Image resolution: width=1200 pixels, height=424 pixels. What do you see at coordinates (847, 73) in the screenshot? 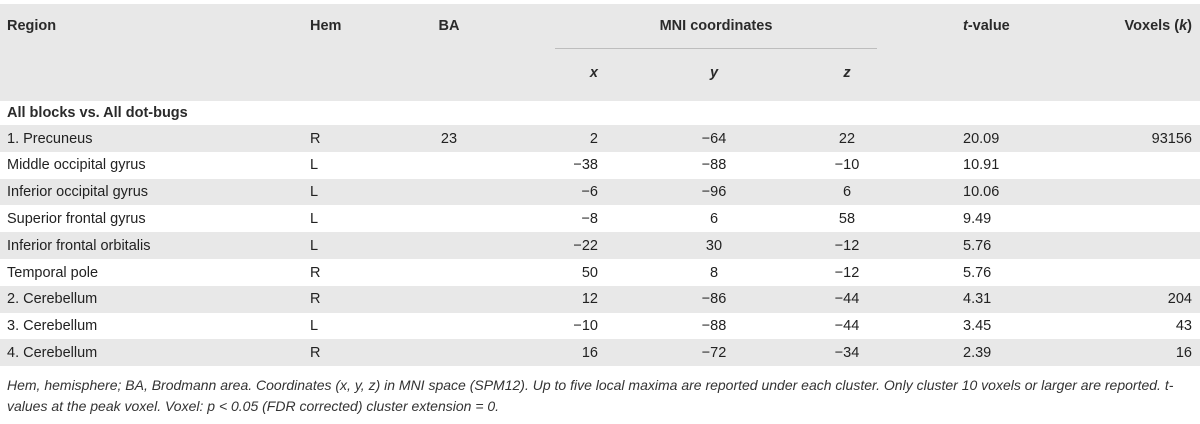
I see `header-z: z` at bounding box center [847, 73].